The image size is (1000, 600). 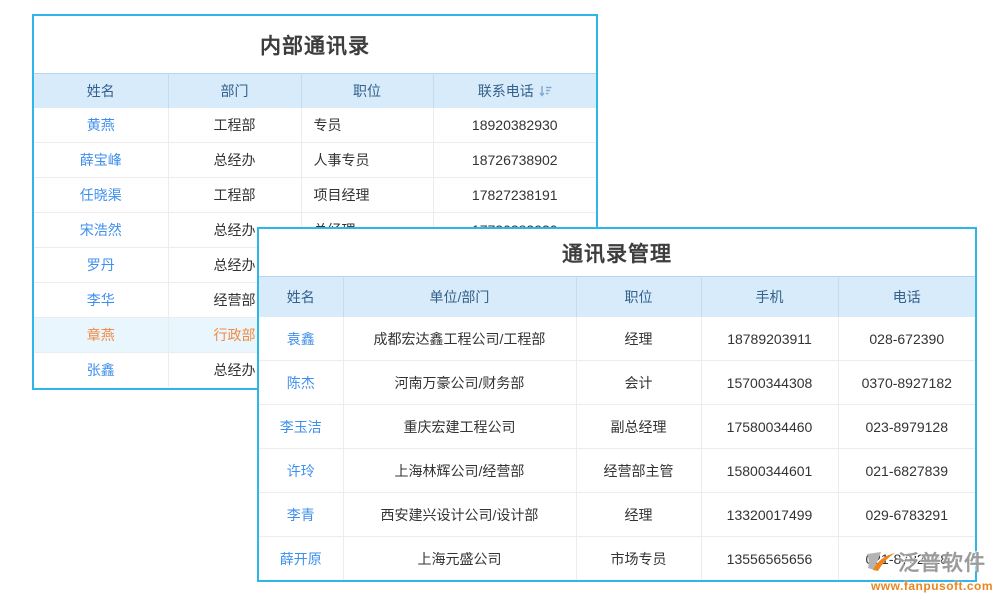 I want to click on name-link: 章燕, so click(x=101, y=335).